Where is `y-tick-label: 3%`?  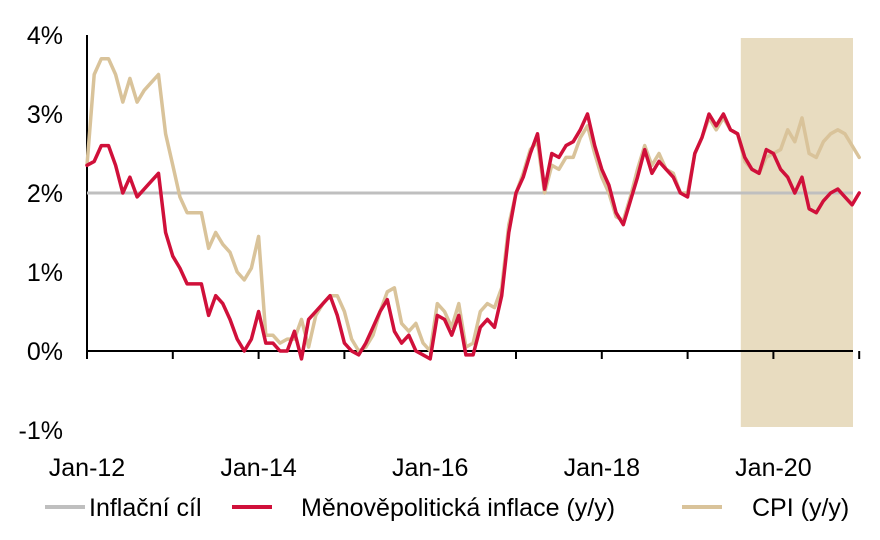 y-tick-label: 3% is located at coordinates (45, 115).